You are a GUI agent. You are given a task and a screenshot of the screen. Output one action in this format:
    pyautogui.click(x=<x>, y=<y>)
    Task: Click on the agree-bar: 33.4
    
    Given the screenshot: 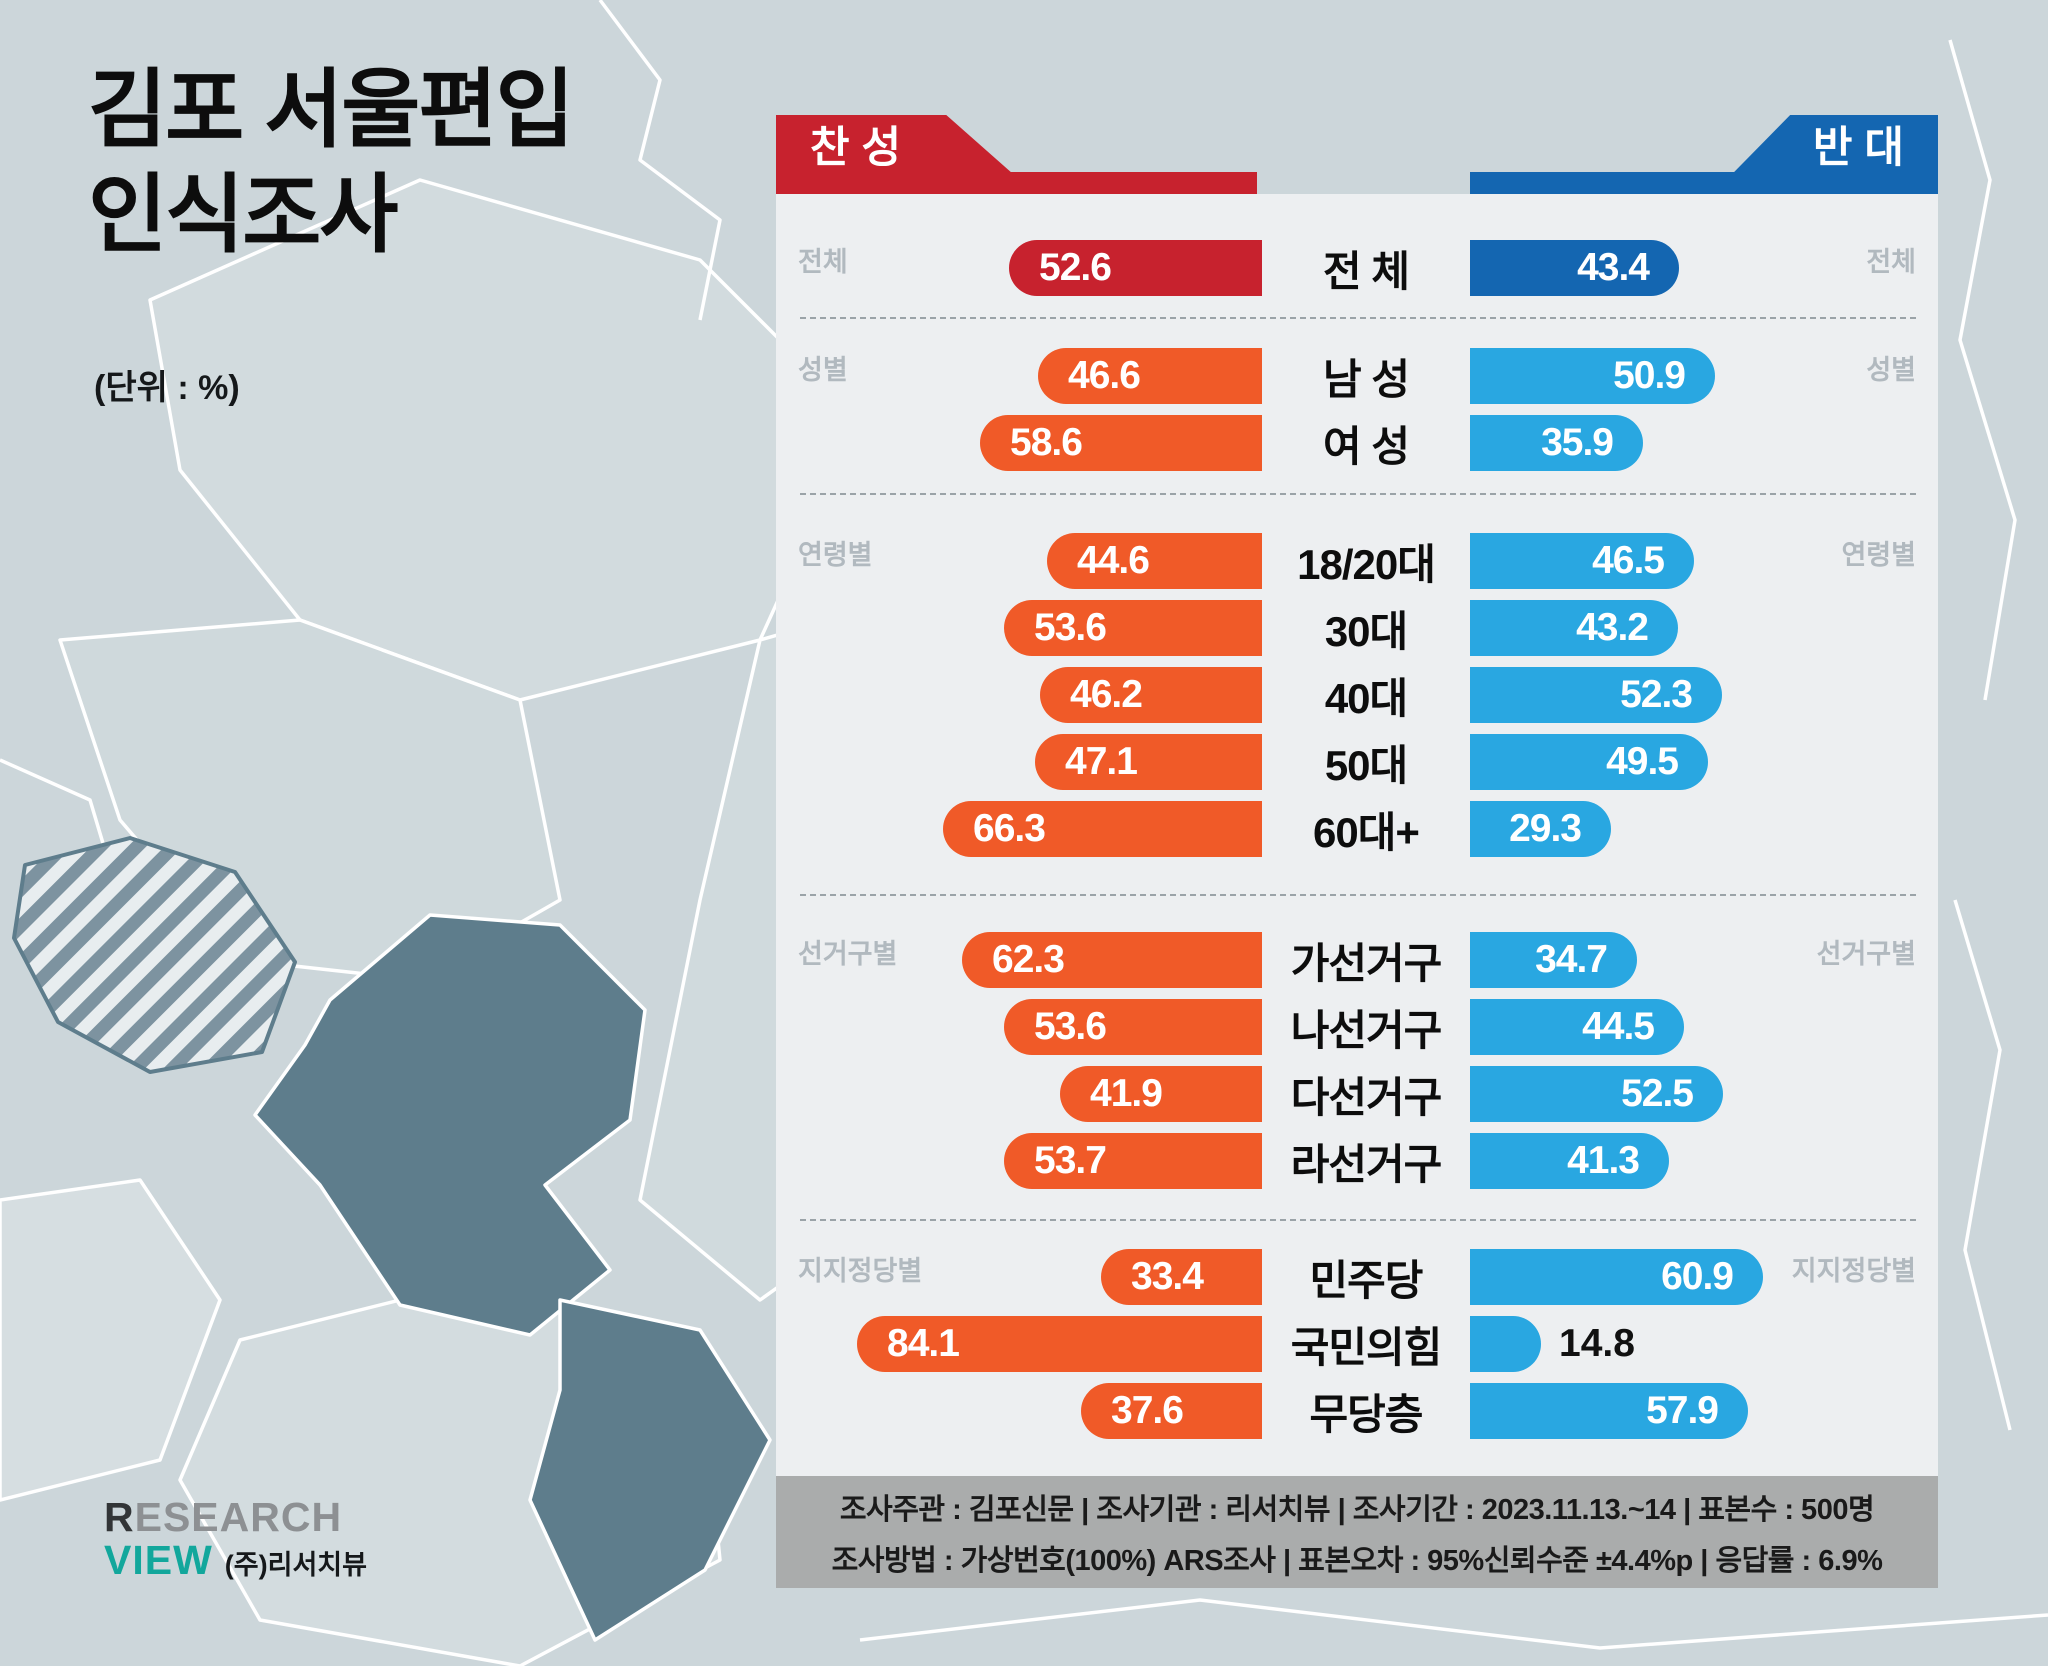 What is the action you would take?
    pyautogui.click(x=1181, y=1277)
    